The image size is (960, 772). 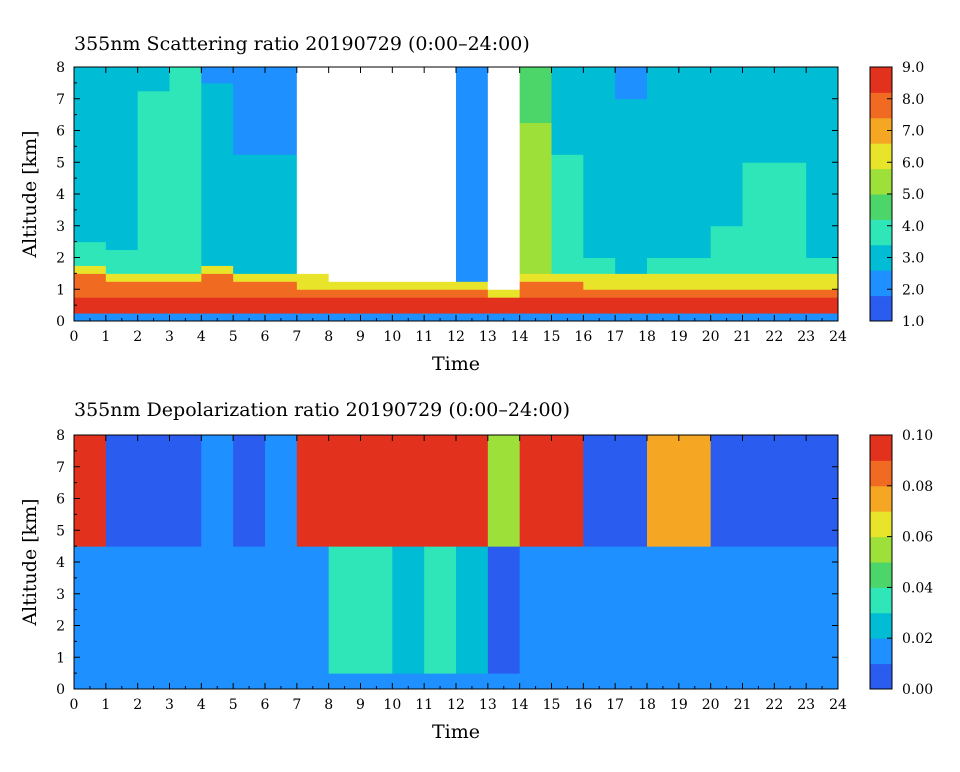 I want to click on x-tick-label: 5, so click(x=233, y=337).